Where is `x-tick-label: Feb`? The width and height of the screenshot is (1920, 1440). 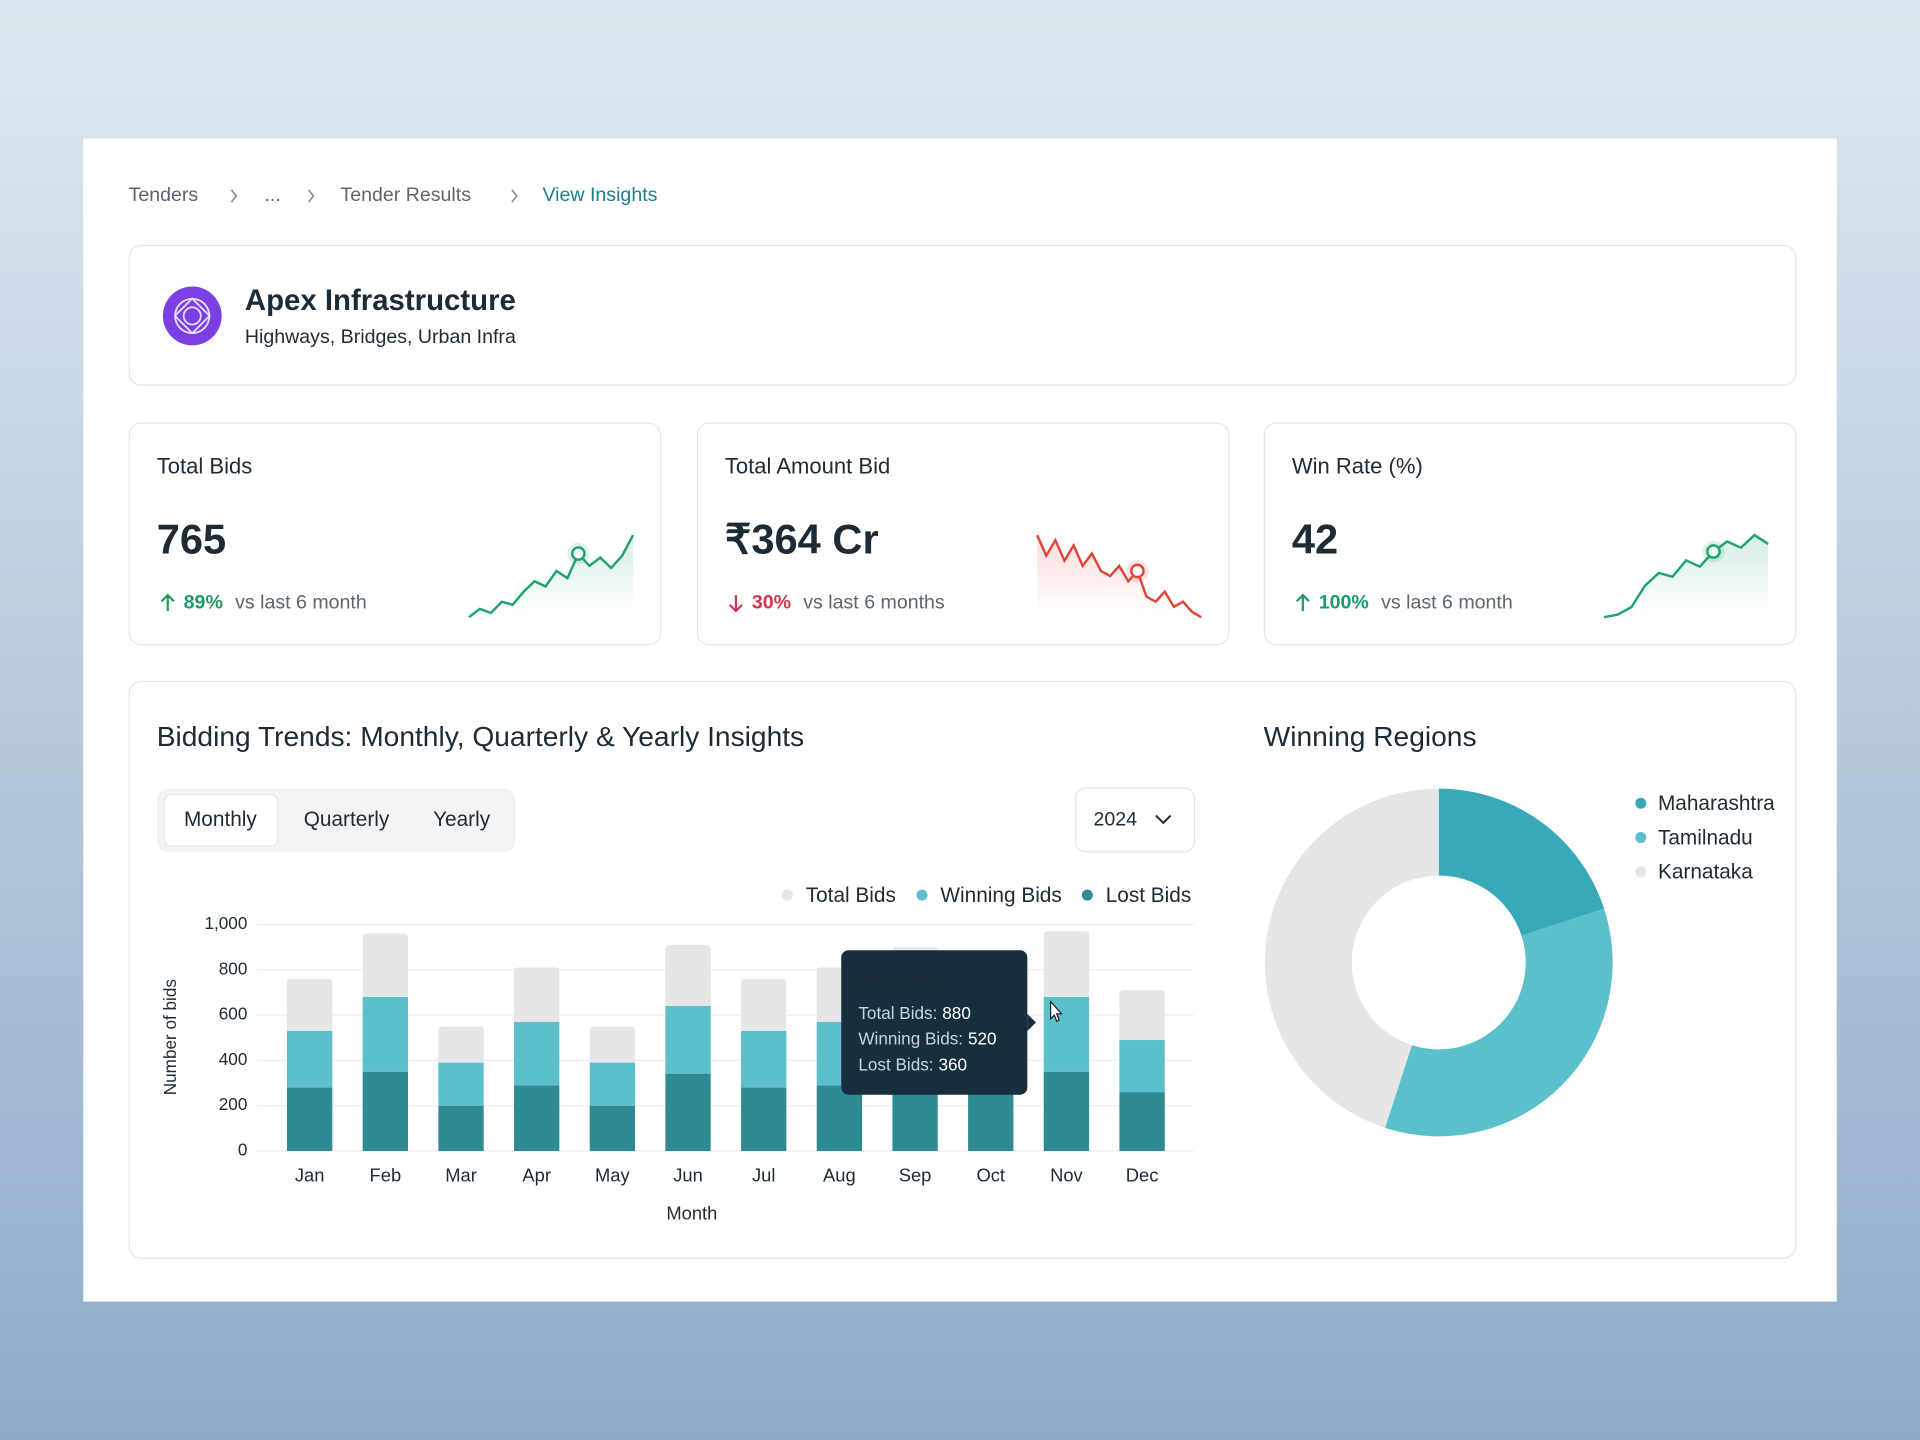
x-tick-label: Feb is located at coordinates (386, 1175).